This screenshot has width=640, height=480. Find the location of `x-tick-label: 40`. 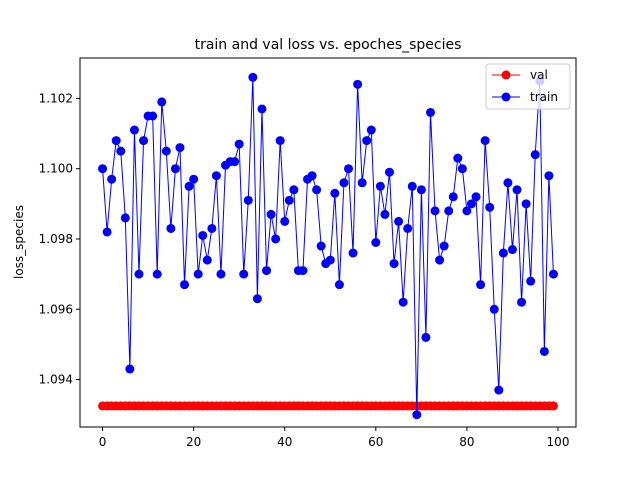

x-tick-label: 40 is located at coordinates (284, 442).